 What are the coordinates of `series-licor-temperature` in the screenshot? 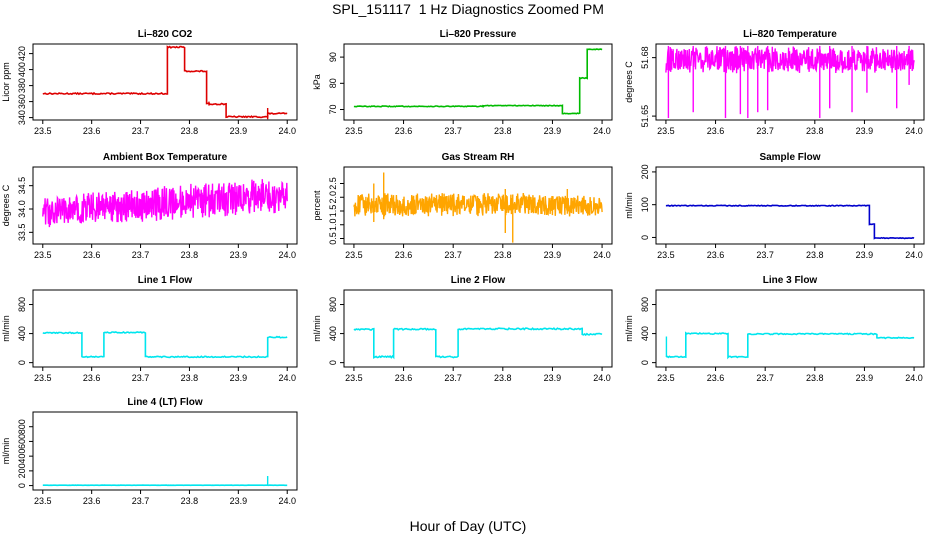 It's located at (790, 82).